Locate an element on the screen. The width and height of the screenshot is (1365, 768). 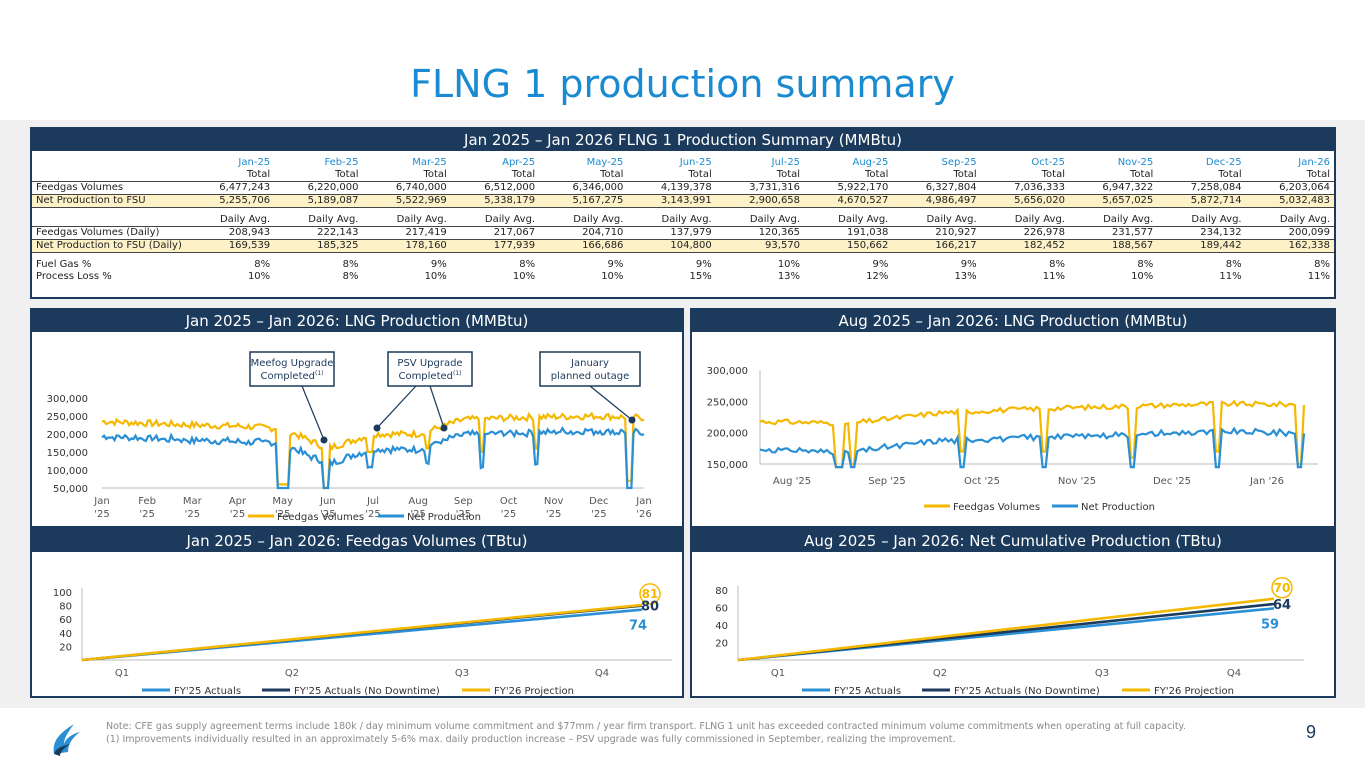
table-cell: 150,662 is located at coordinates (848, 246).